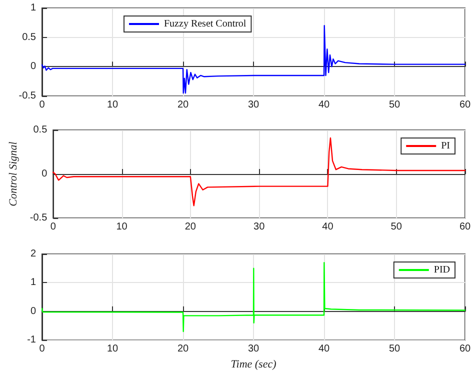 Image resolution: width=476 pixels, height=375 pixels. I want to click on legend-label: PID, so click(442, 270).